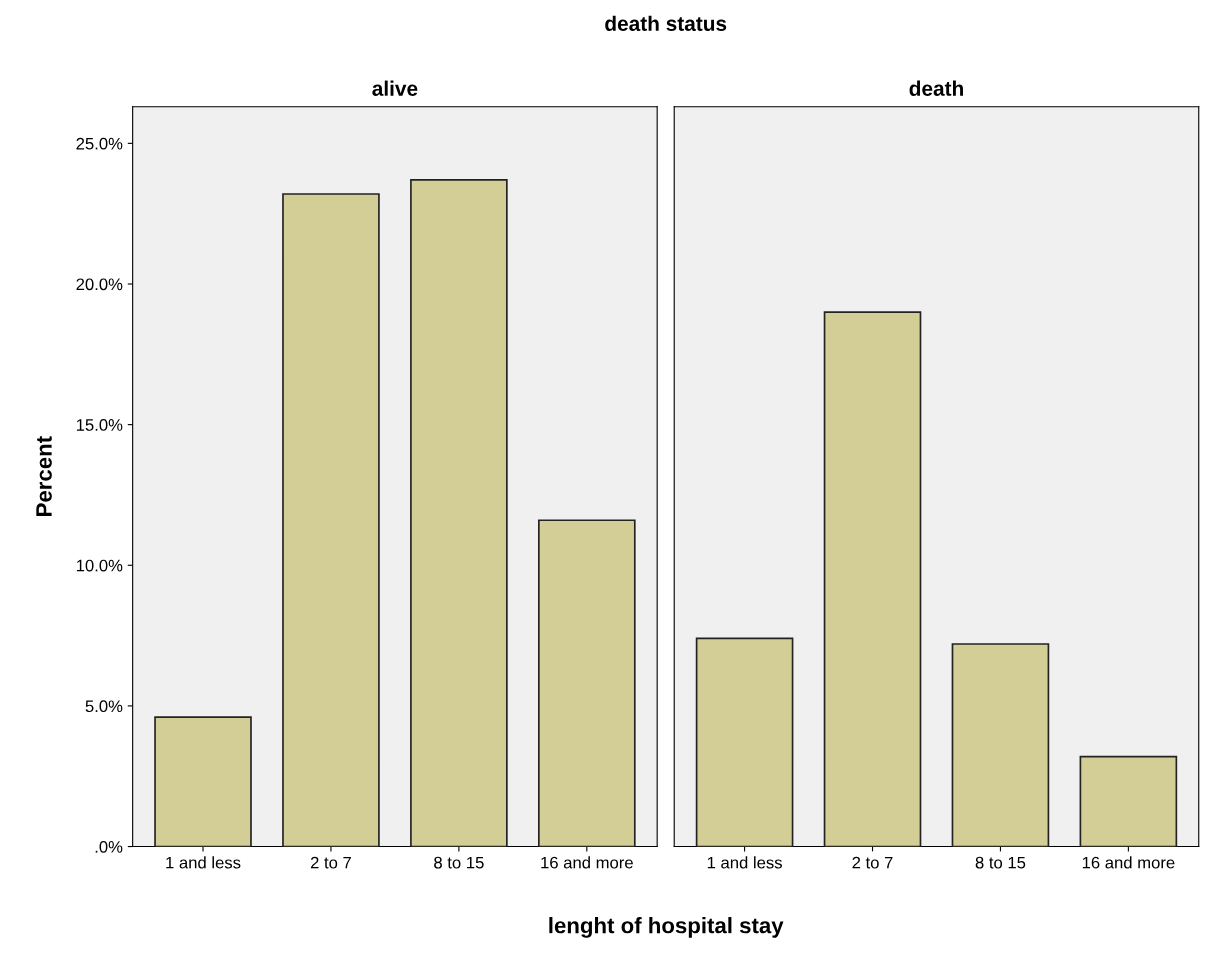 The width and height of the screenshot is (1217, 962). I want to click on text: death status, so click(666, 23).